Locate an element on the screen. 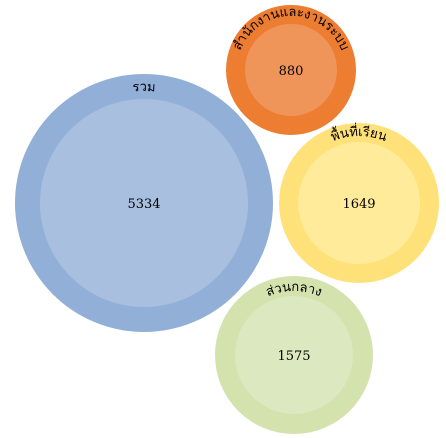 Image resolution: width=446 pixels, height=438 pixels. bubble-office-systems: สำนักงานและงานระบบ 880 is located at coordinates (291, 70).